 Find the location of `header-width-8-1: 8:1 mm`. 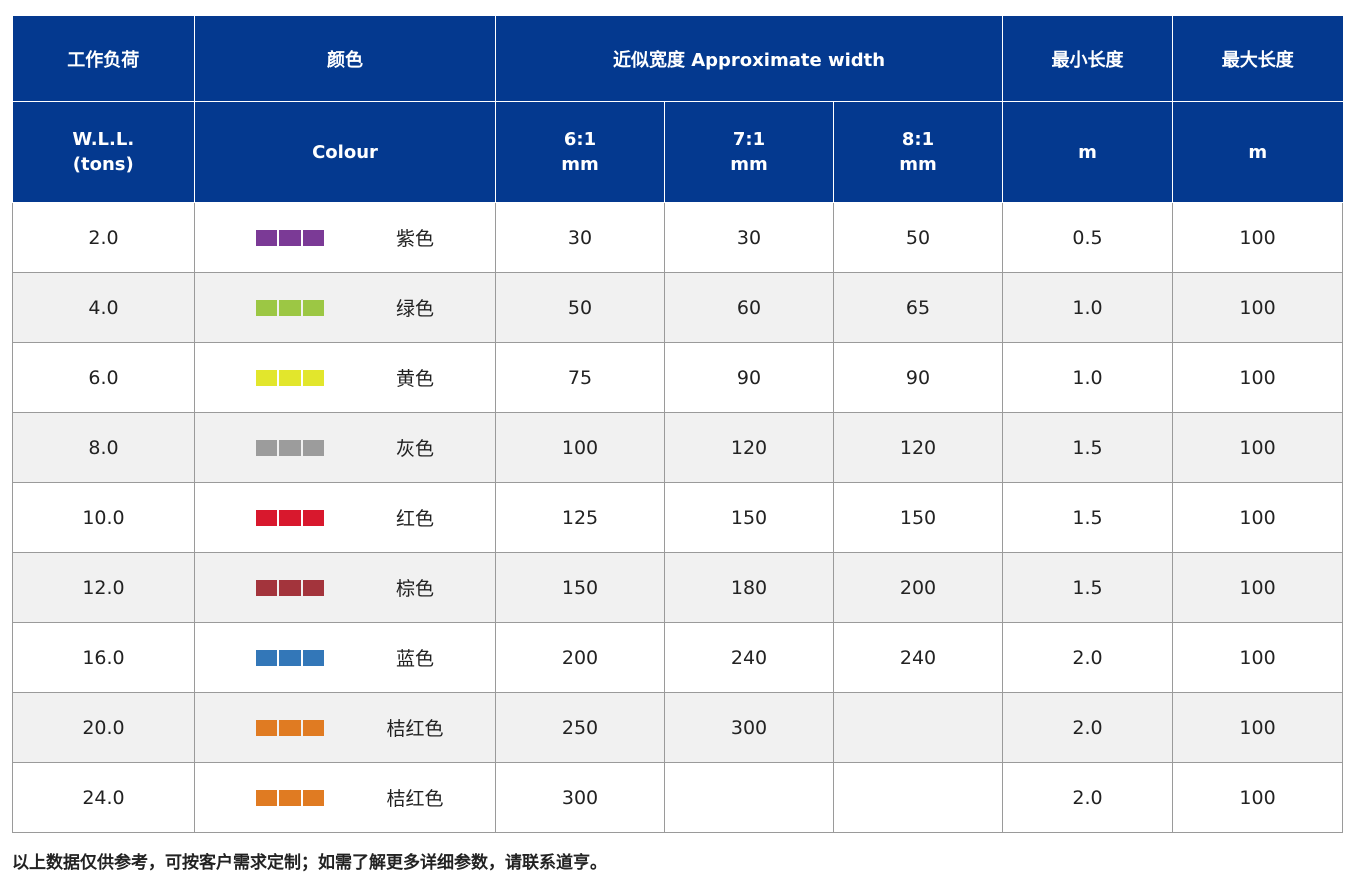

header-width-8-1: 8:1 mm is located at coordinates (918, 152).